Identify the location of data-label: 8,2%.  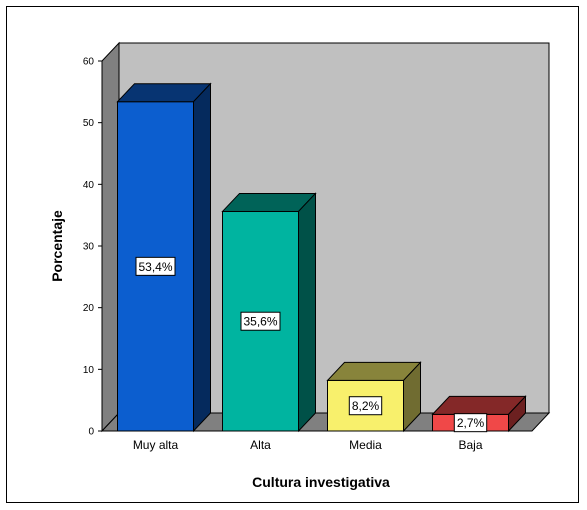
(366, 406).